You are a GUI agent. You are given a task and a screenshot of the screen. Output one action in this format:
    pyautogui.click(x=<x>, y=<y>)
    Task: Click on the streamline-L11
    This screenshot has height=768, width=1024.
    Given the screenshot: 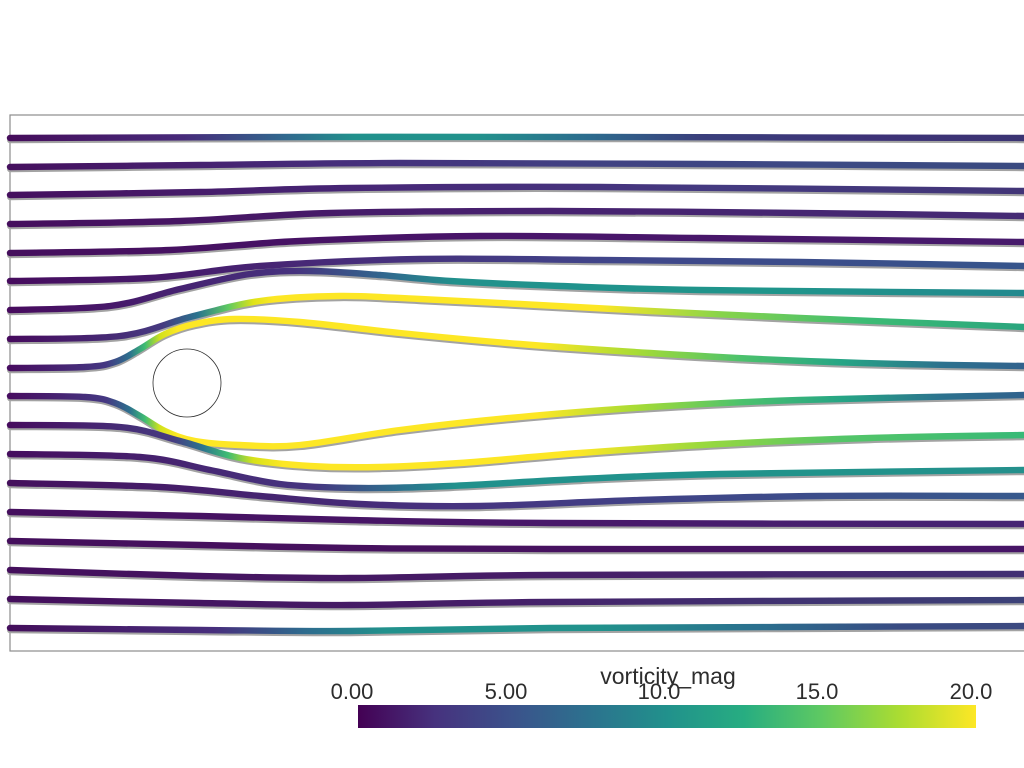 What is the action you would take?
    pyautogui.click(x=515, y=446)
    